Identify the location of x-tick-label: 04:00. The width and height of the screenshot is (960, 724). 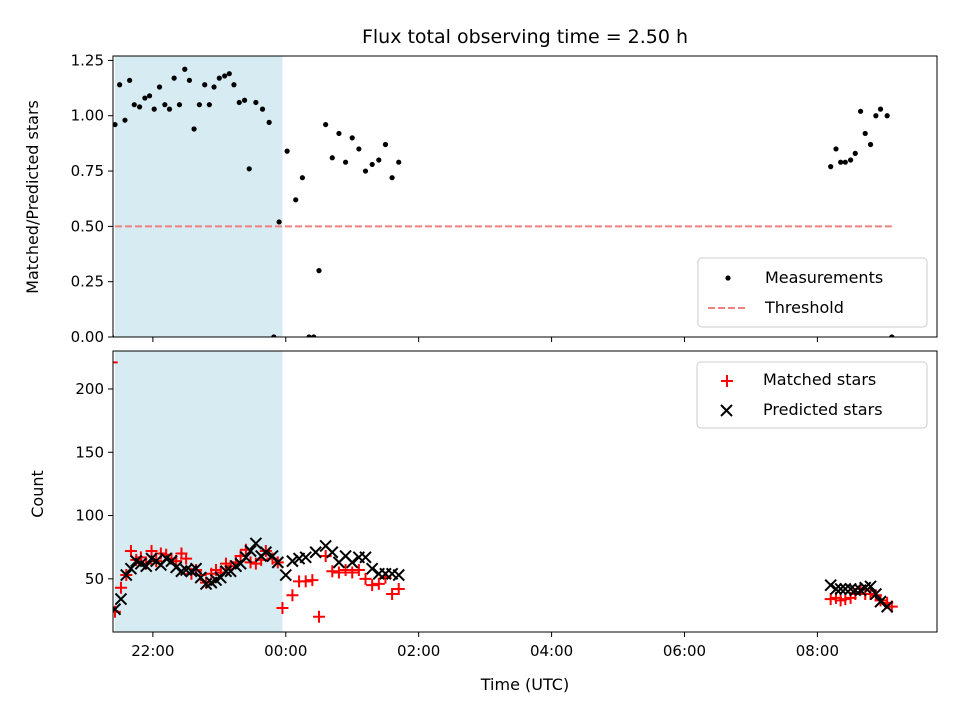
(551, 651).